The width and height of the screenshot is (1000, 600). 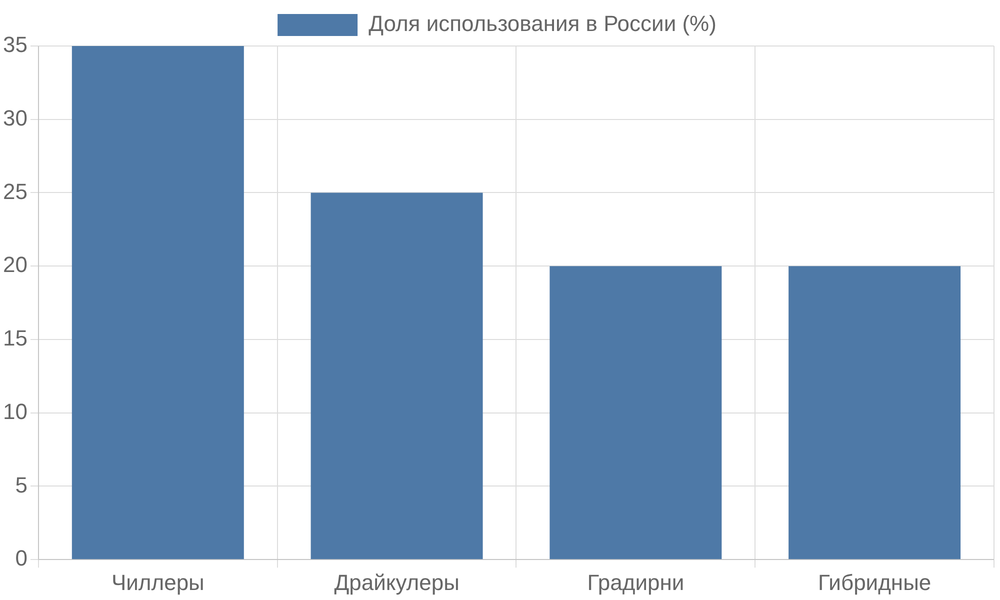 What do you see at coordinates (21, 558) in the screenshot?
I see `y-tick-label: 0` at bounding box center [21, 558].